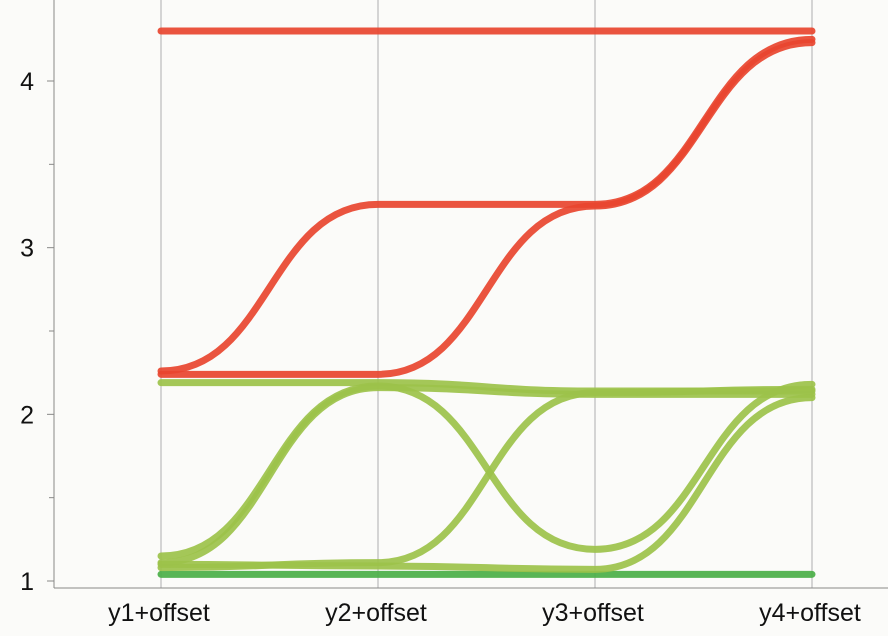  What do you see at coordinates (159, 613) in the screenshot?
I see `x-category-label: y1+offset` at bounding box center [159, 613].